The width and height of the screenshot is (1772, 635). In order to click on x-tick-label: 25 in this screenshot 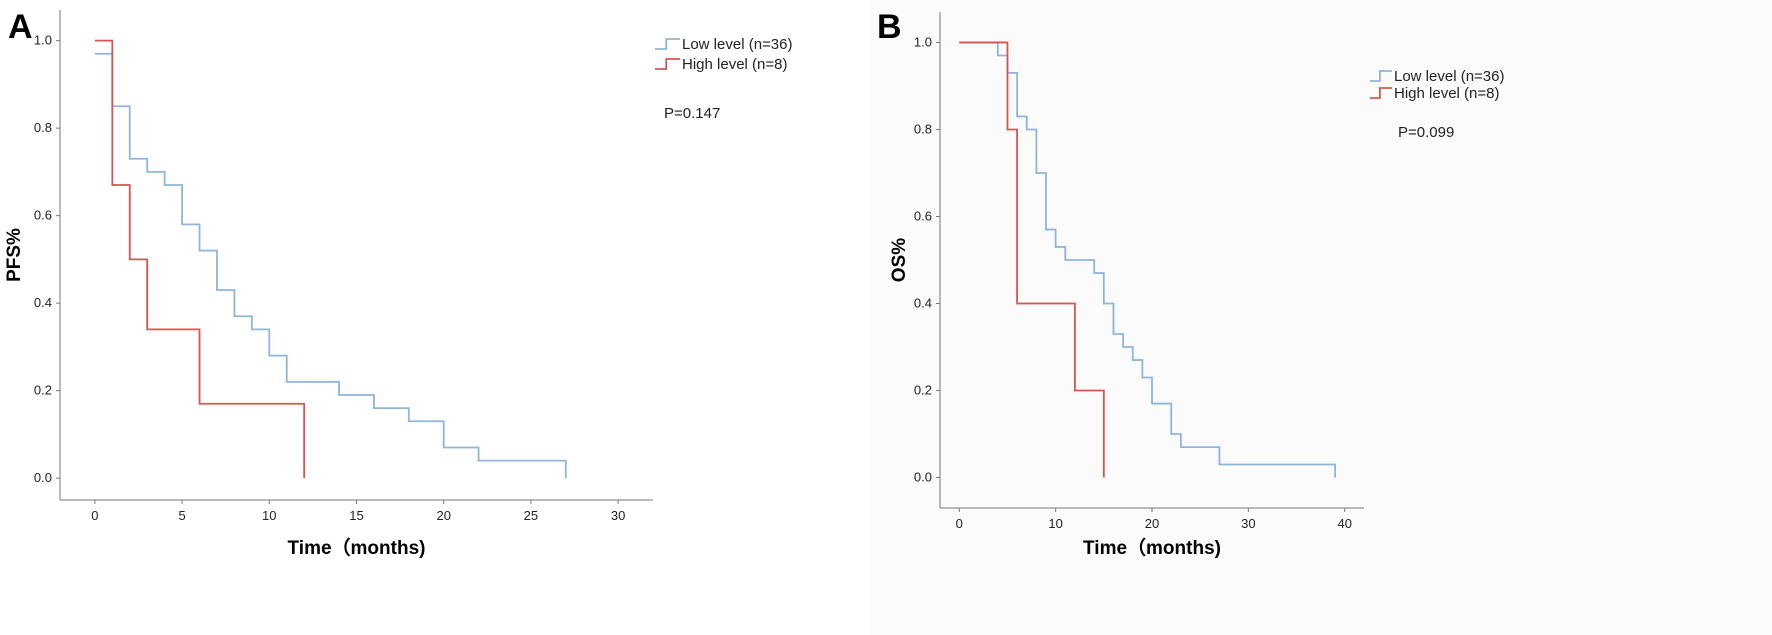, I will do `click(531, 515)`.